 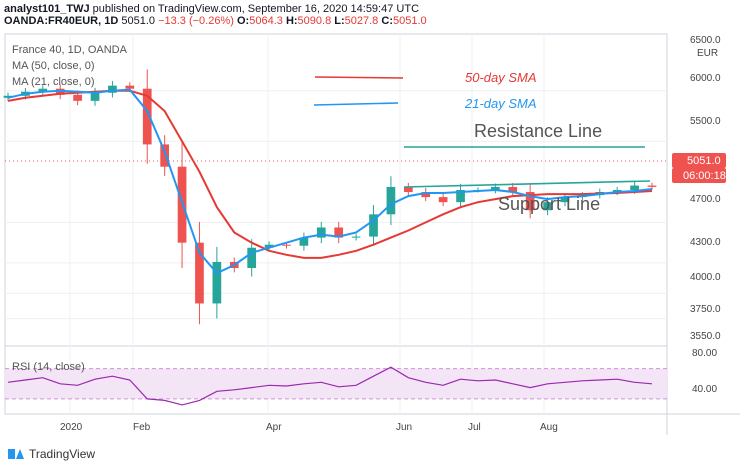 I want to click on countdown-tag-text: 06:00:18, so click(x=704, y=176).